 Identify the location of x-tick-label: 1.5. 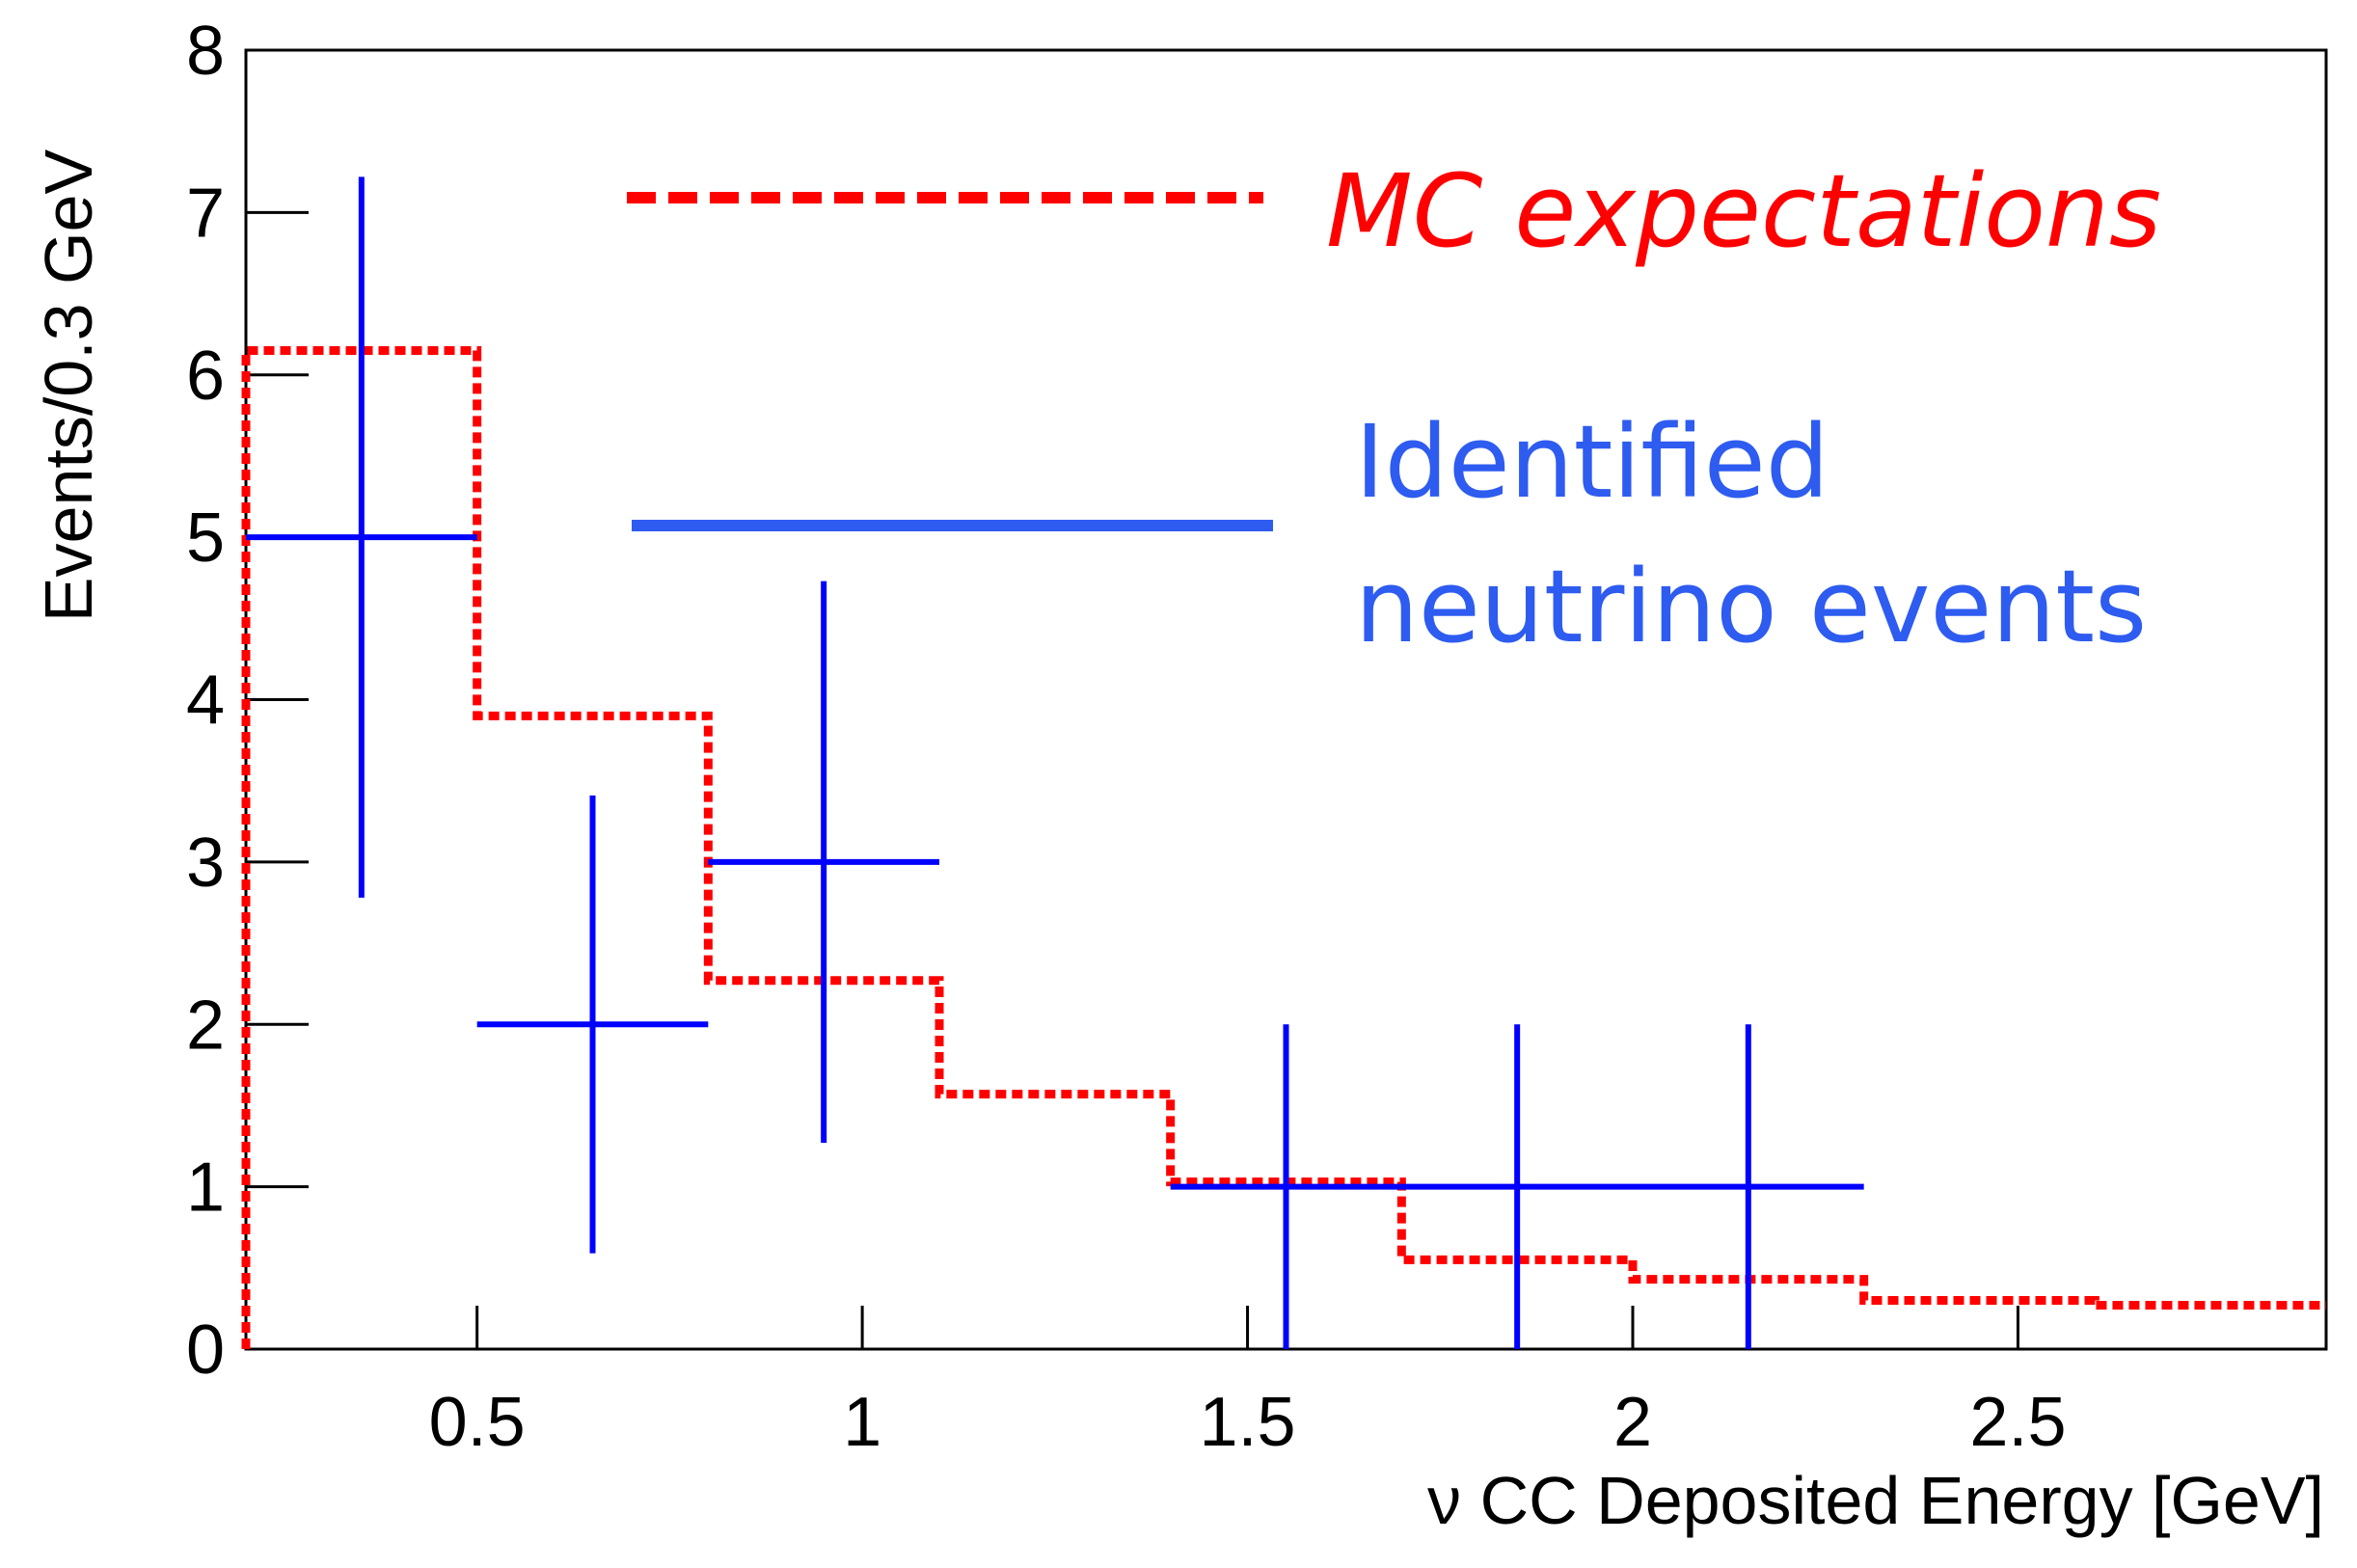
(1248, 1422).